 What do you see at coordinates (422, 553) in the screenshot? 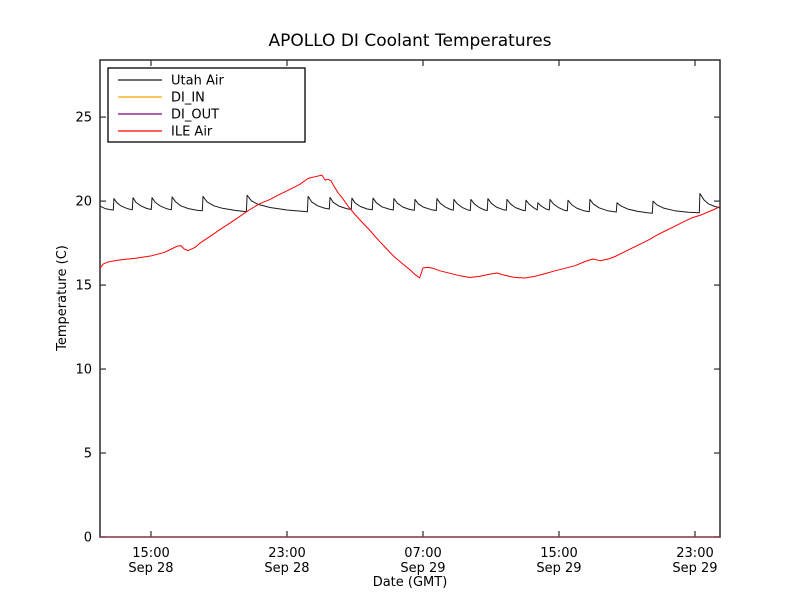
I see `x-tick-label-time: 07:00` at bounding box center [422, 553].